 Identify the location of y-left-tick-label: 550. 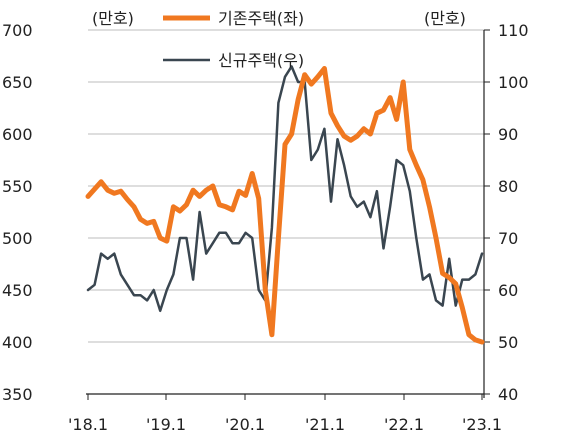
(17, 186).